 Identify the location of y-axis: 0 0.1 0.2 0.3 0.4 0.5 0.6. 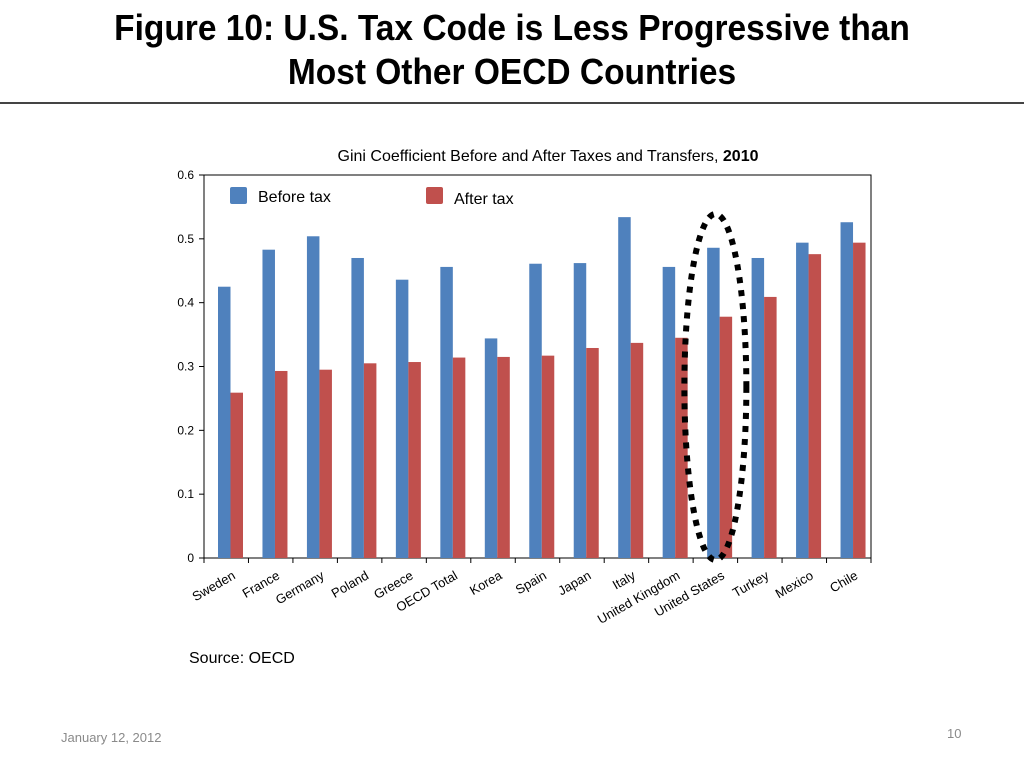
(190, 366).